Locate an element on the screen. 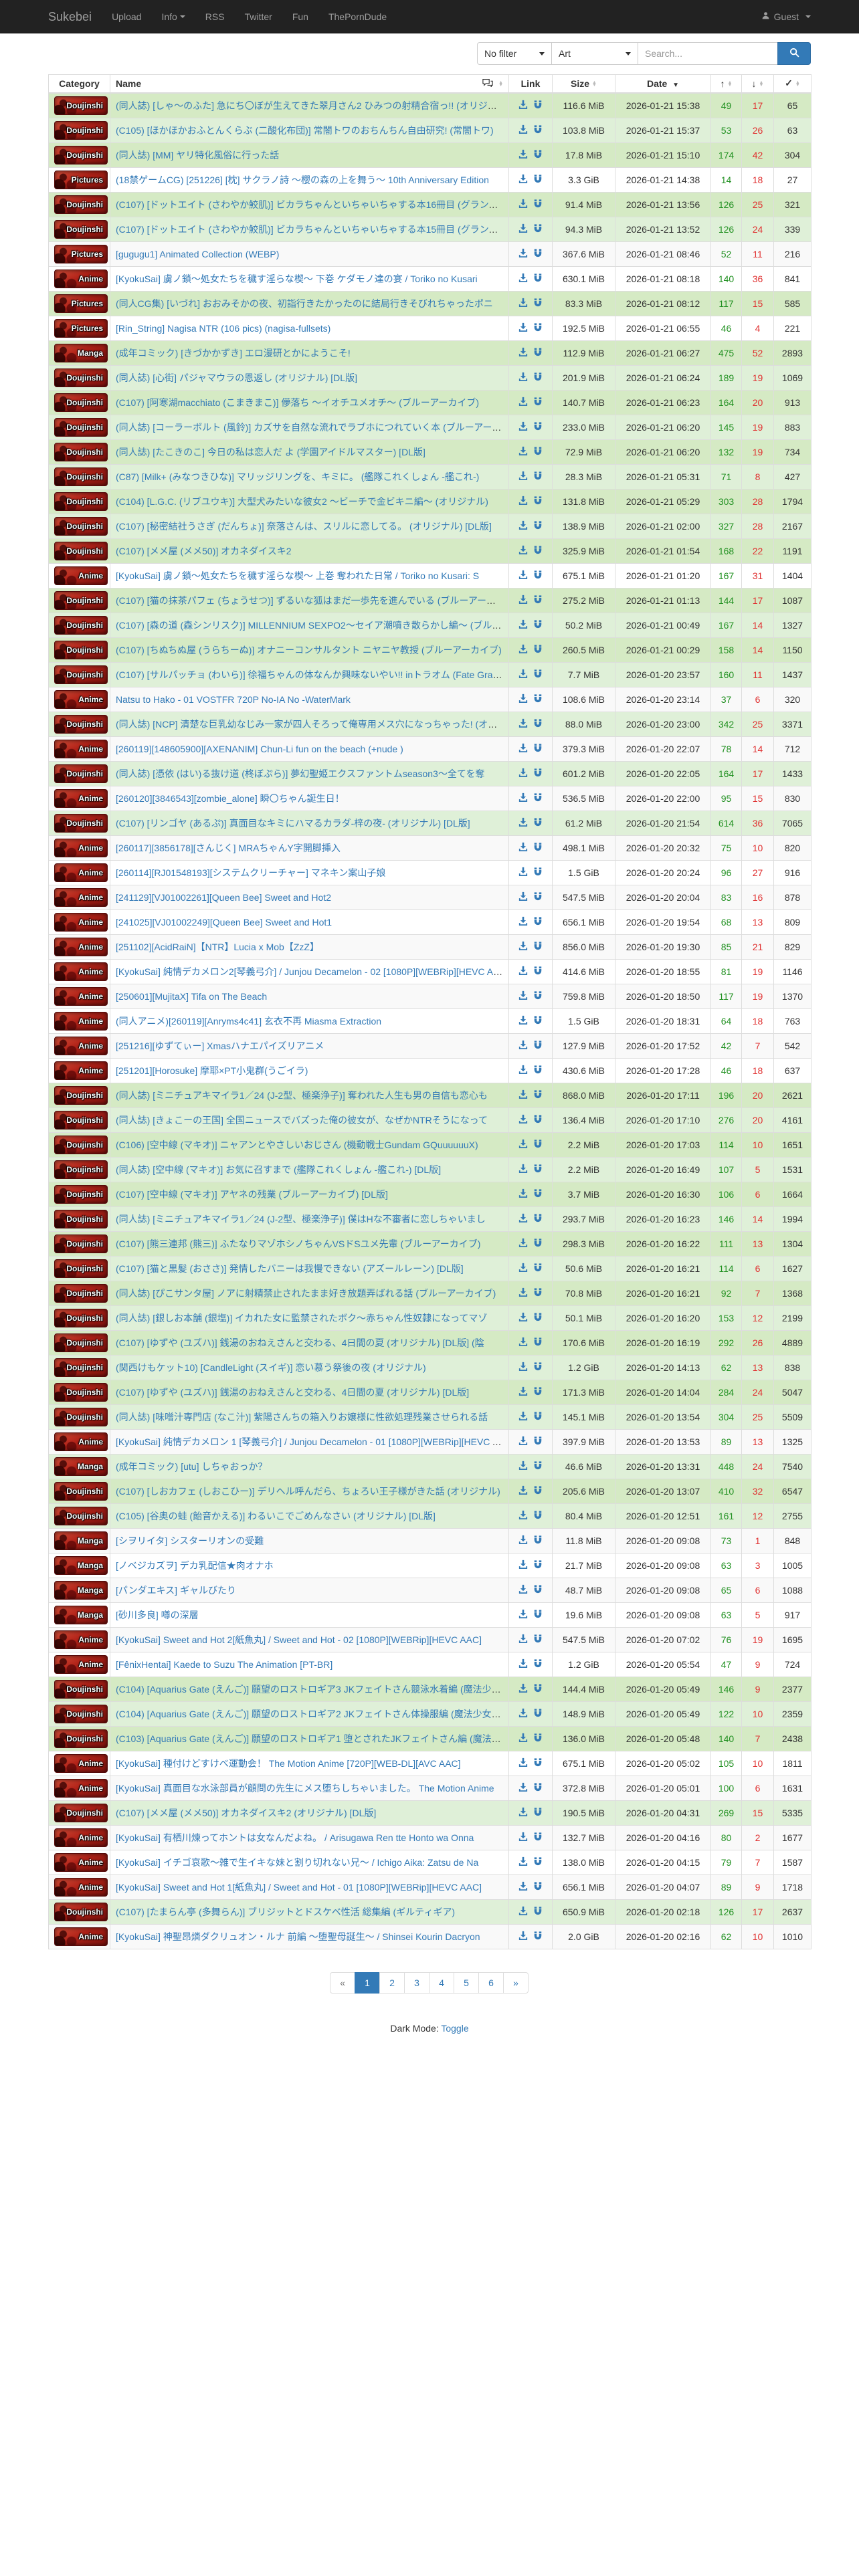 The image size is (859, 2576). header-seeders: ↑ ▲ ▼ is located at coordinates (726, 84).